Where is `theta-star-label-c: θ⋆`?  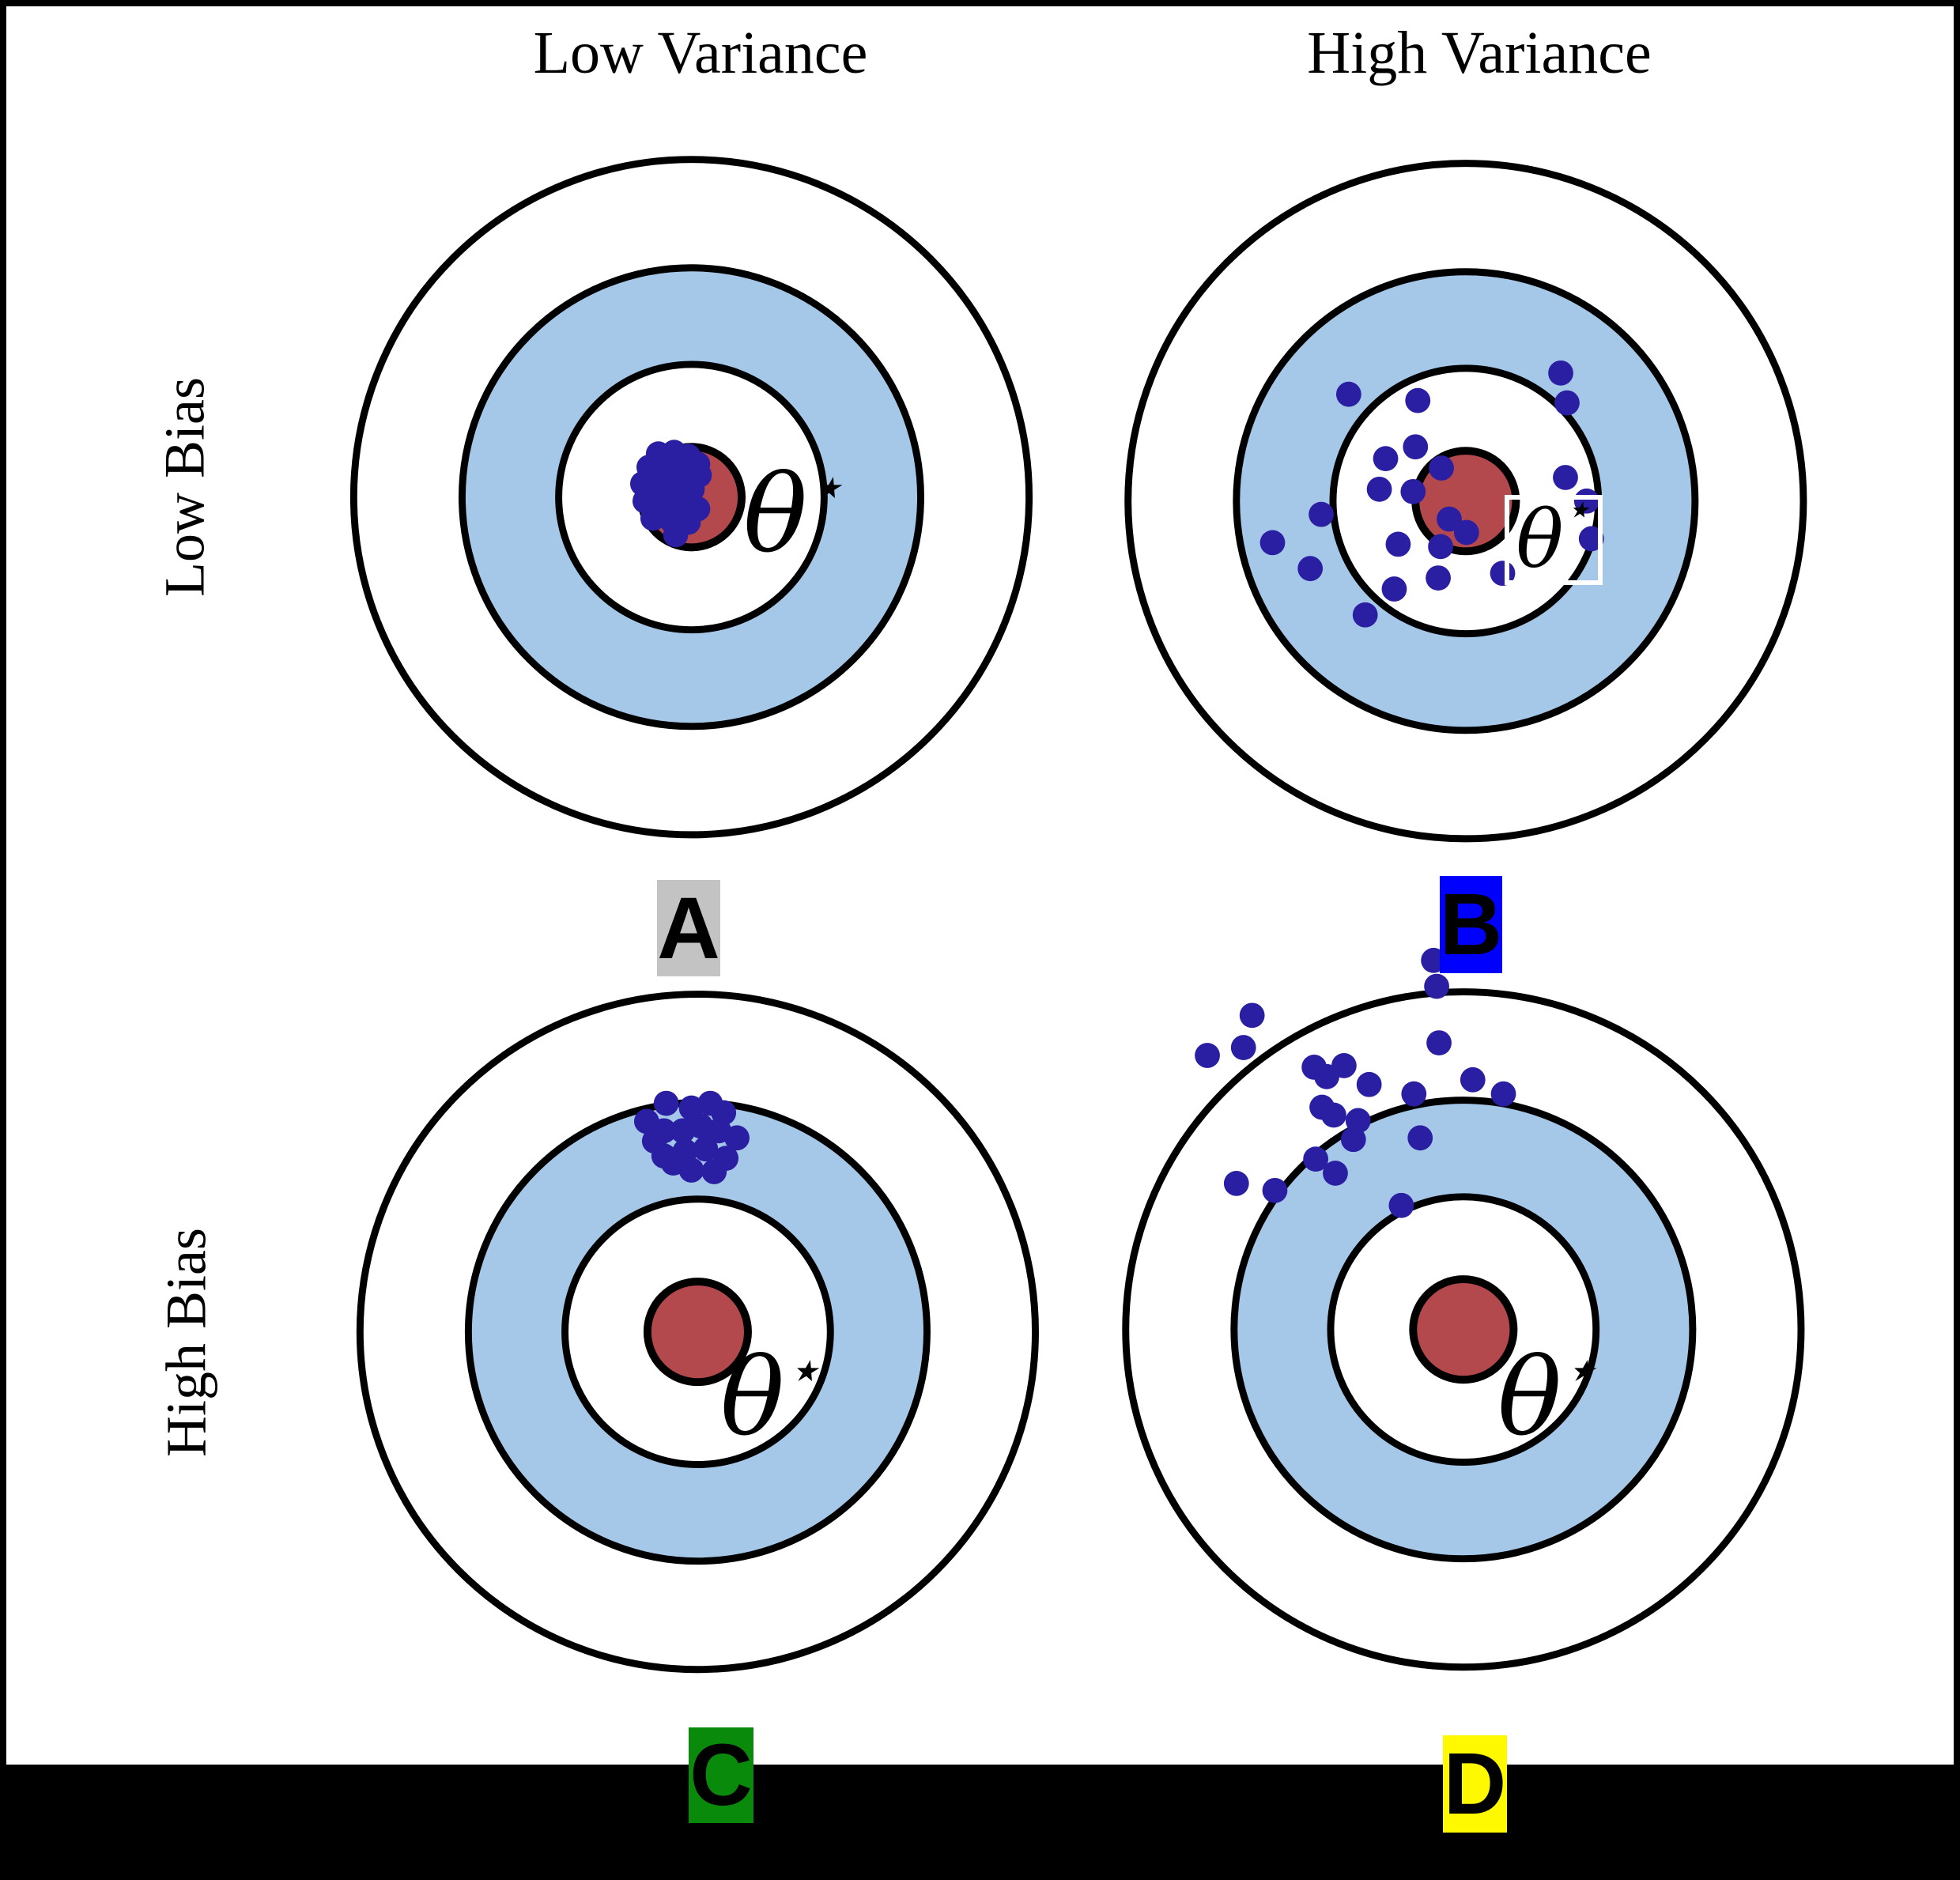 theta-star-label-c: θ⋆ is located at coordinates (770, 1393).